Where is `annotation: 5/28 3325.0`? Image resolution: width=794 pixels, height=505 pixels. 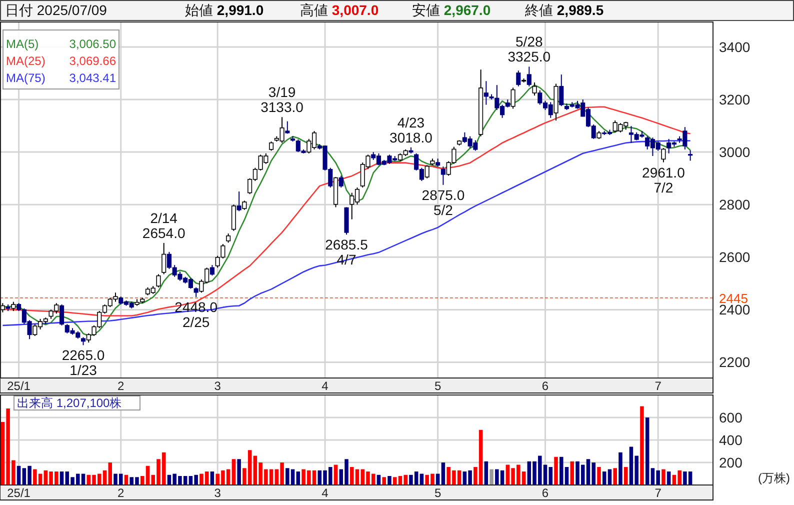 annotation: 5/28 3325.0 is located at coordinates (529, 49).